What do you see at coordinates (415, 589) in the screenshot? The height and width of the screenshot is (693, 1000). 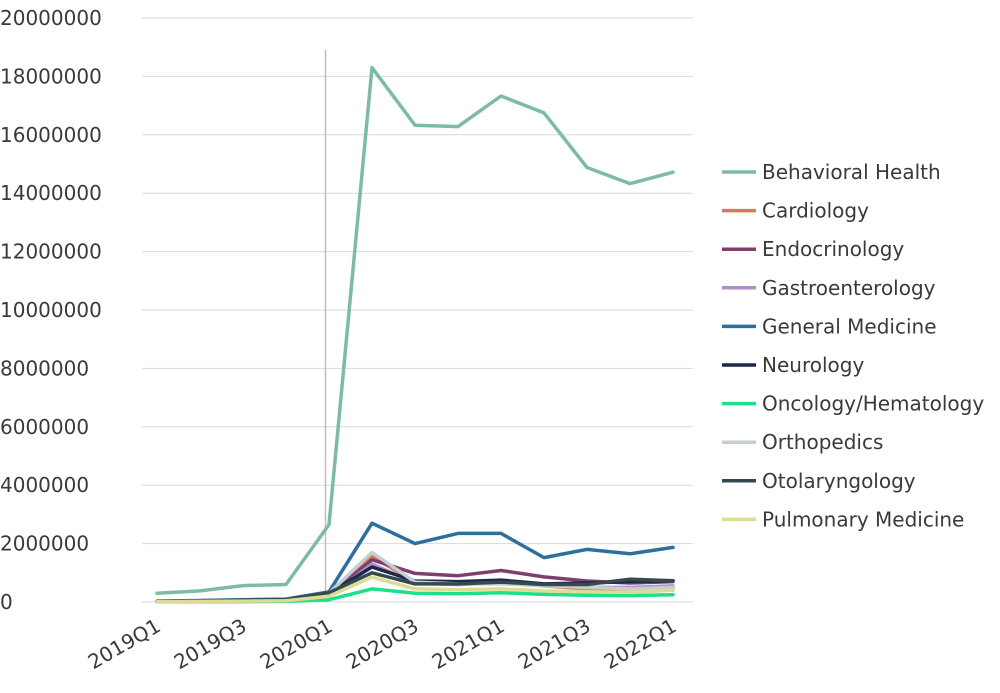 I see `series-line-pulmonary-medicine` at bounding box center [415, 589].